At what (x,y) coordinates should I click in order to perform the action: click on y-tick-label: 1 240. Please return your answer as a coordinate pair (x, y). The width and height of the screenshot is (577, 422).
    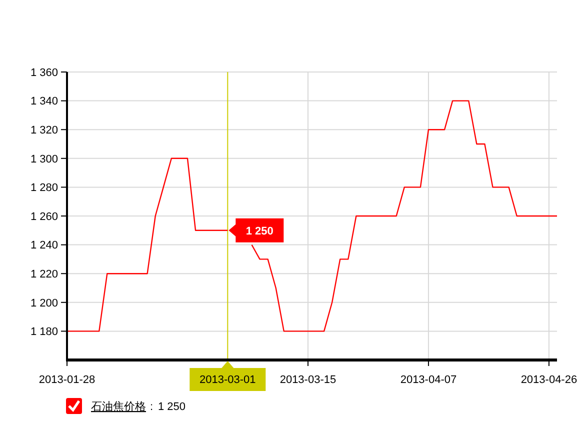
    Looking at the image, I should click on (44, 246).